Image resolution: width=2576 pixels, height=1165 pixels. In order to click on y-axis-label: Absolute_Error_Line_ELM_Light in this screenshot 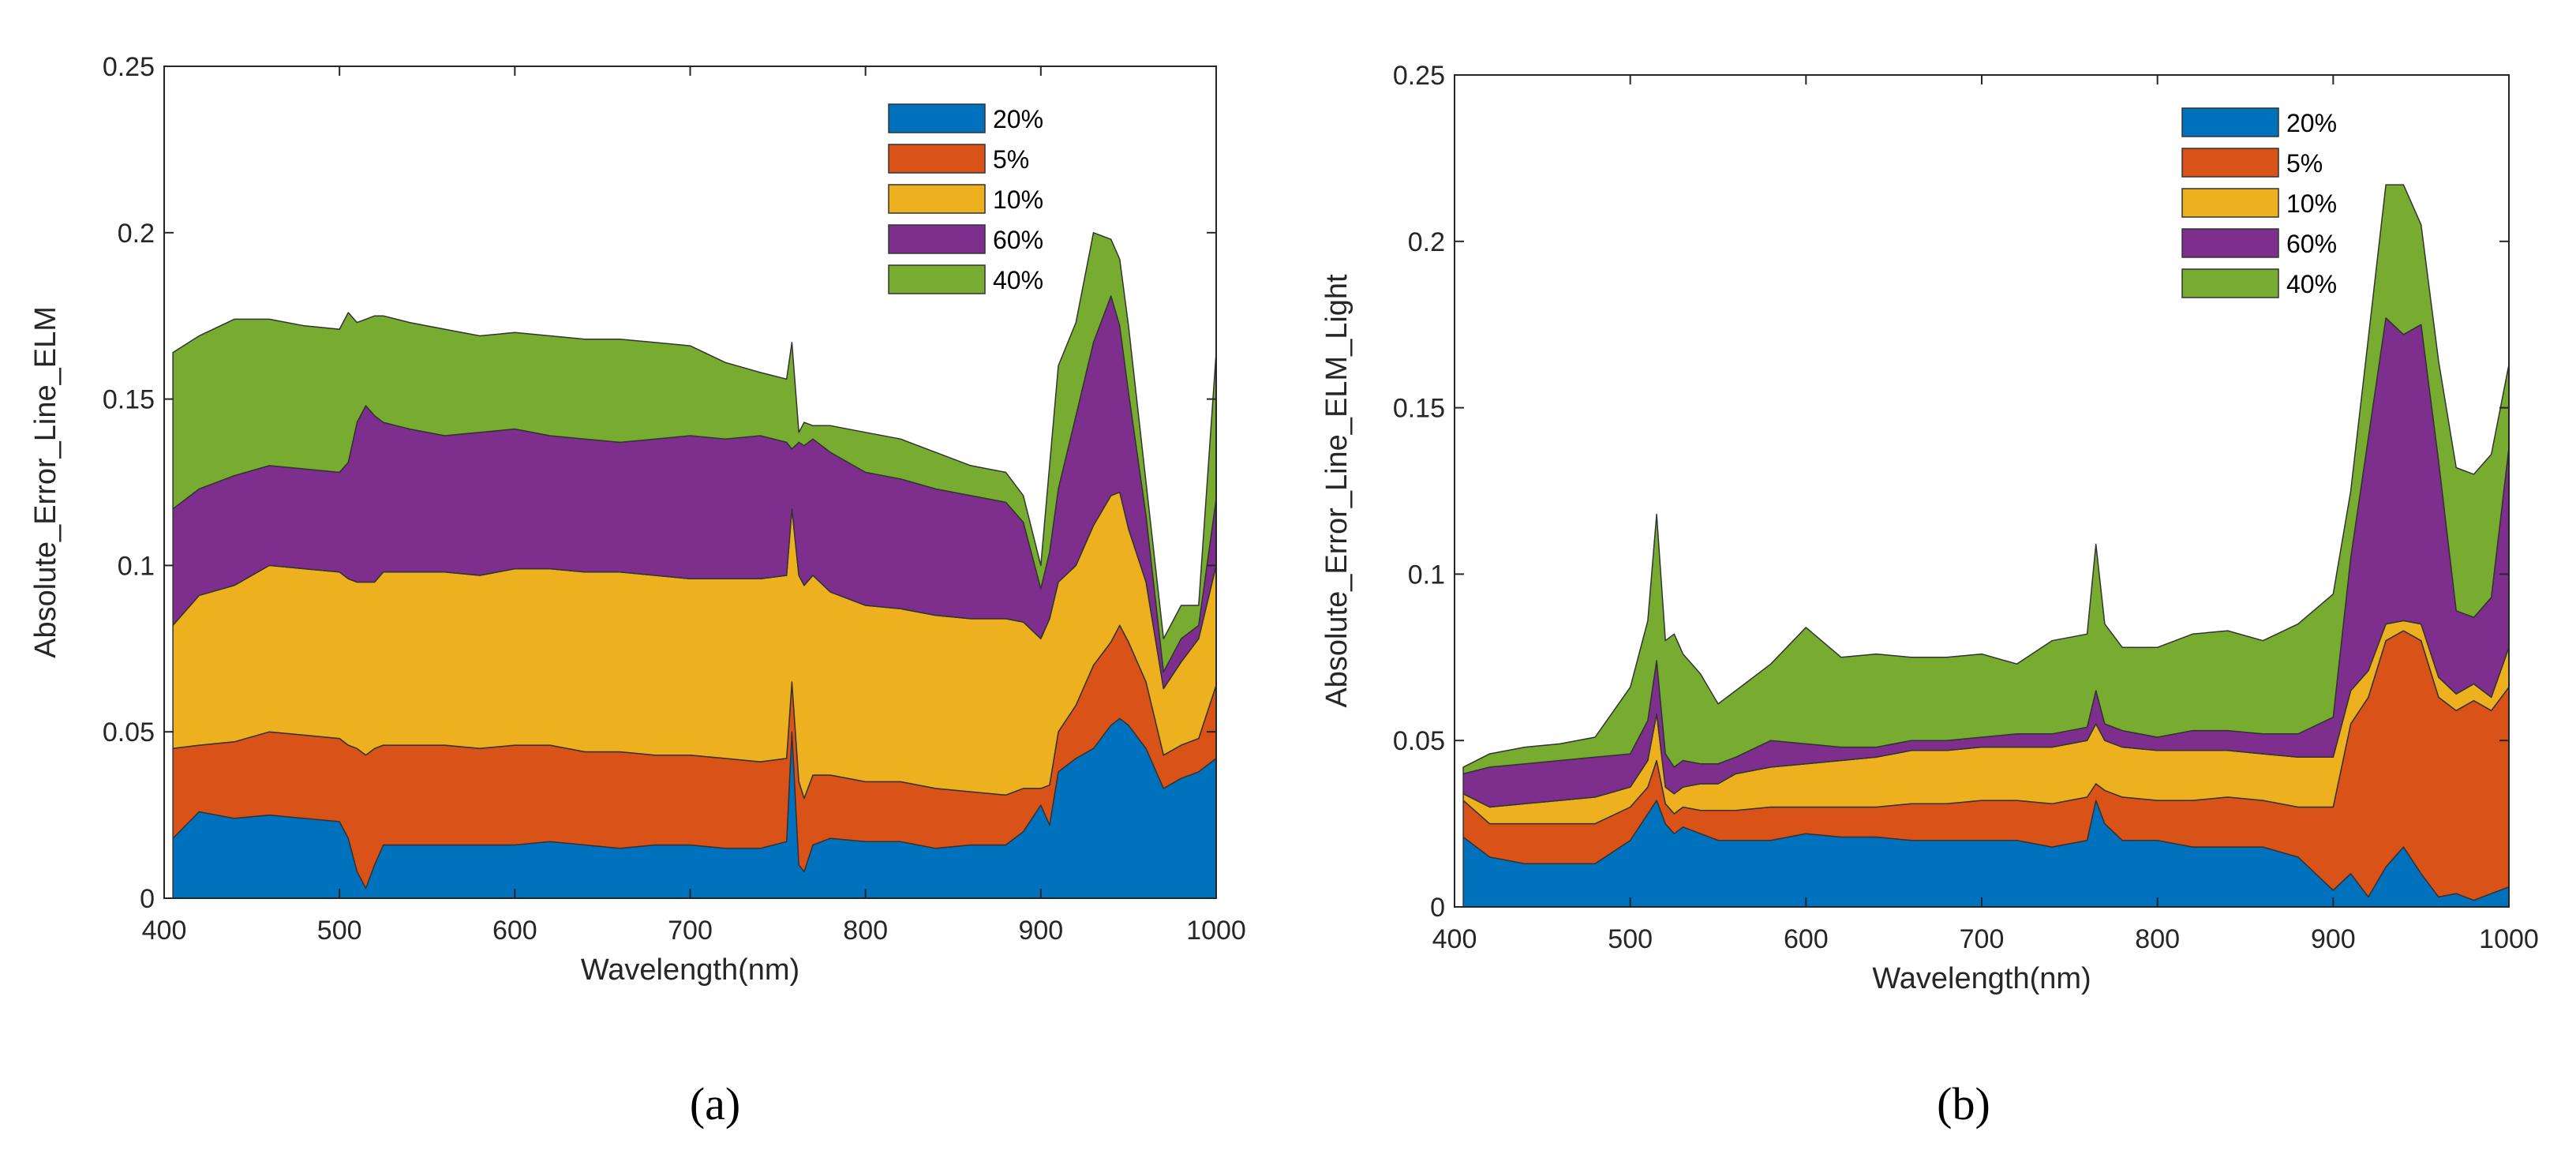, I will do `click(1337, 491)`.